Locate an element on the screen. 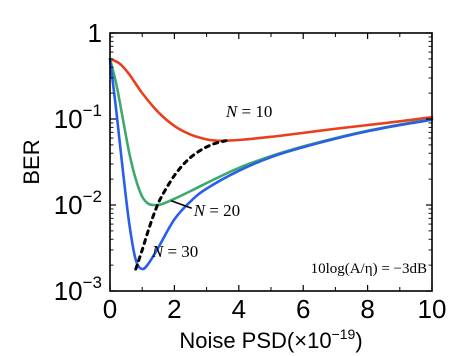 The image size is (459, 356). x-axis-label: Noise PSD(×10−19) is located at coordinates (270, 339).